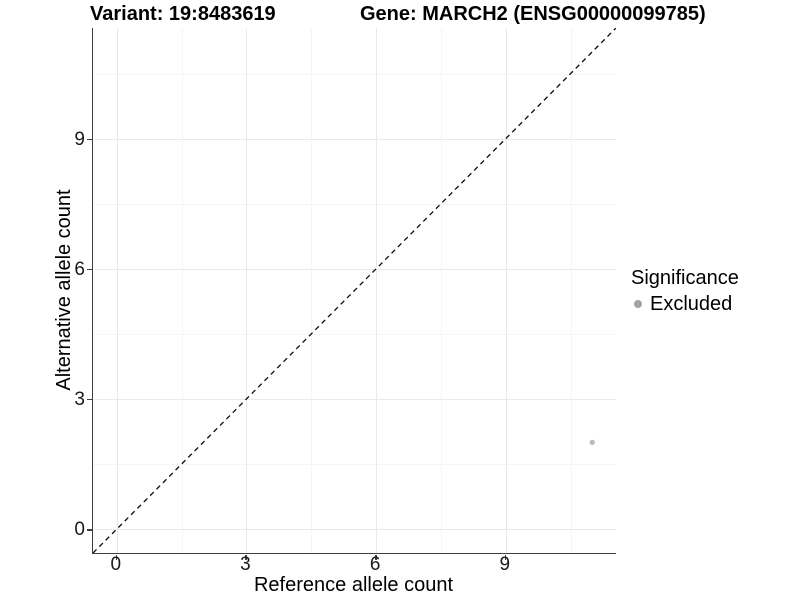  What do you see at coordinates (505, 564) in the screenshot?
I see `x-tick-label: 9` at bounding box center [505, 564].